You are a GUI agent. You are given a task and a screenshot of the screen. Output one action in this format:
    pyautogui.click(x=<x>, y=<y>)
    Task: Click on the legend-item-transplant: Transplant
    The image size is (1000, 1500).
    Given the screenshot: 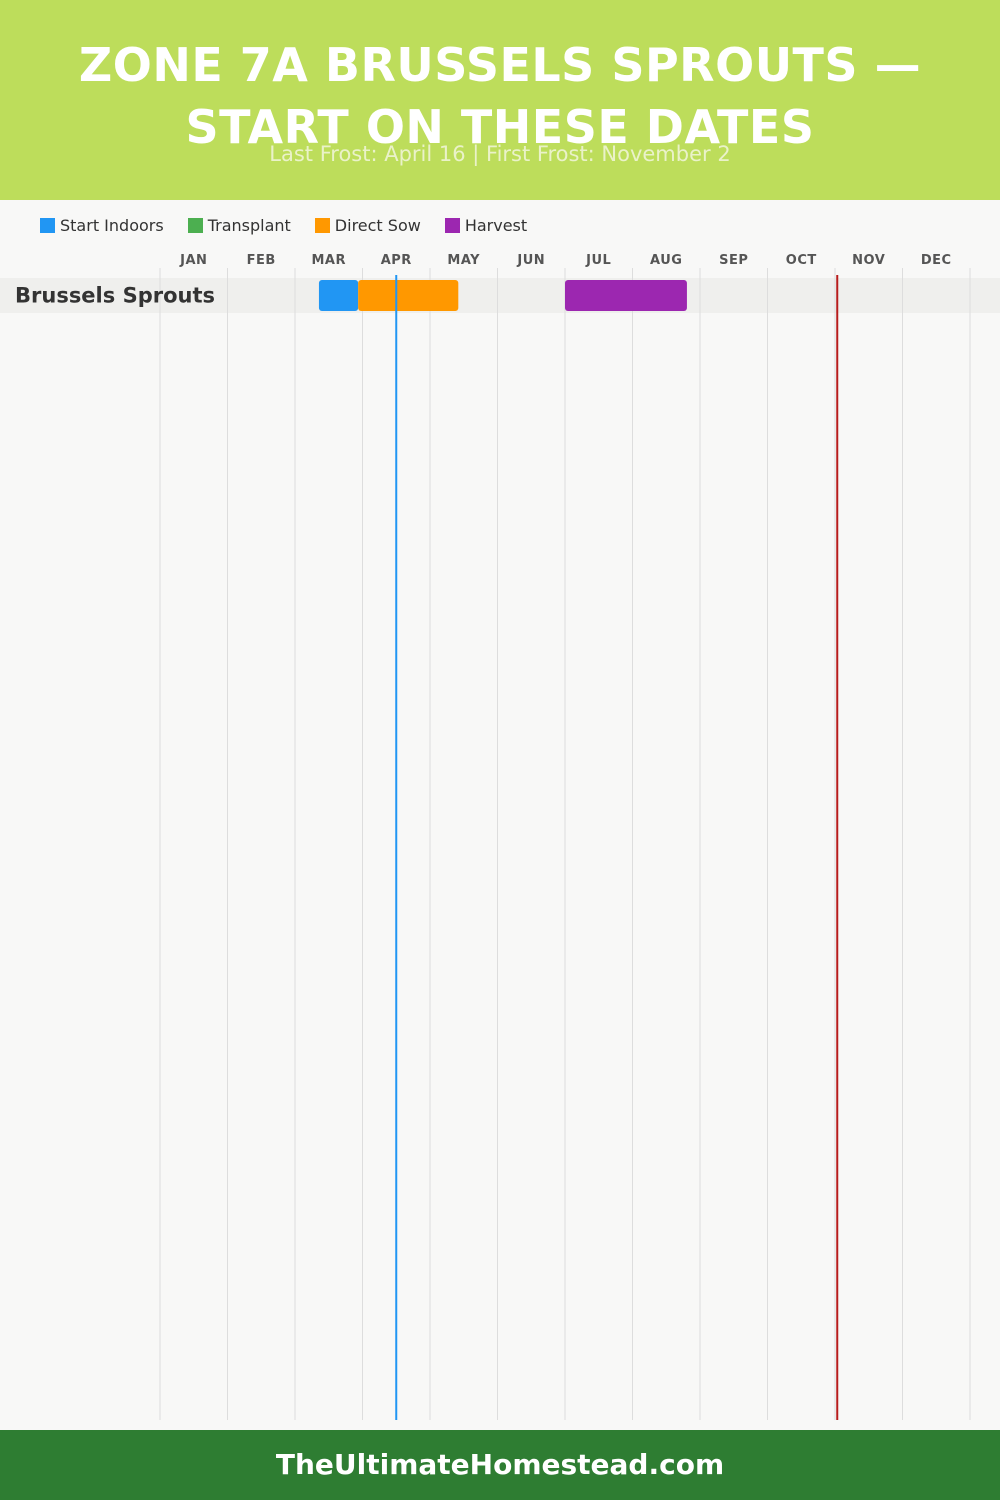 What is the action you would take?
    pyautogui.click(x=239, y=225)
    